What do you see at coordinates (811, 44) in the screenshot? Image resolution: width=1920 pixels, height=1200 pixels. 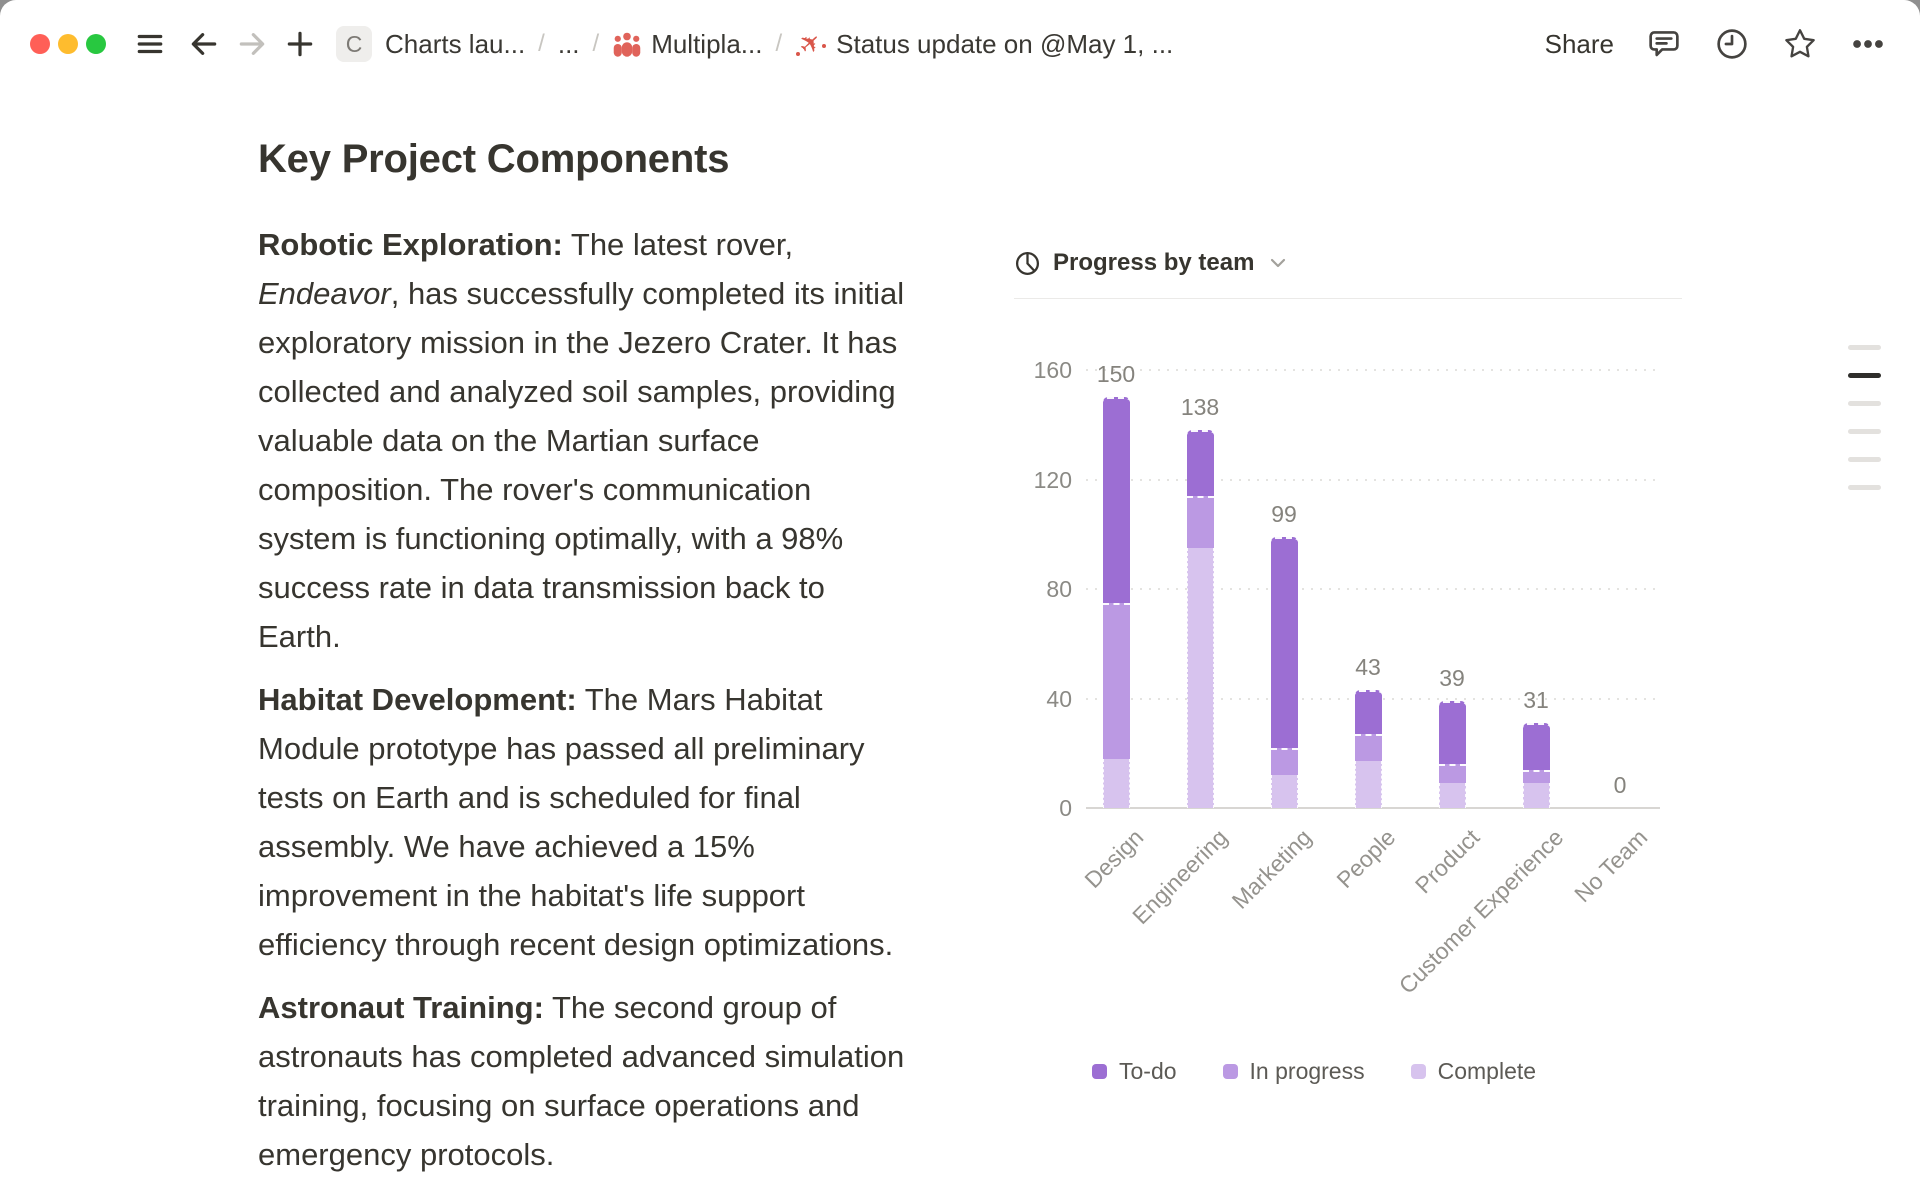 I see `airplane-icon: ✈` at bounding box center [811, 44].